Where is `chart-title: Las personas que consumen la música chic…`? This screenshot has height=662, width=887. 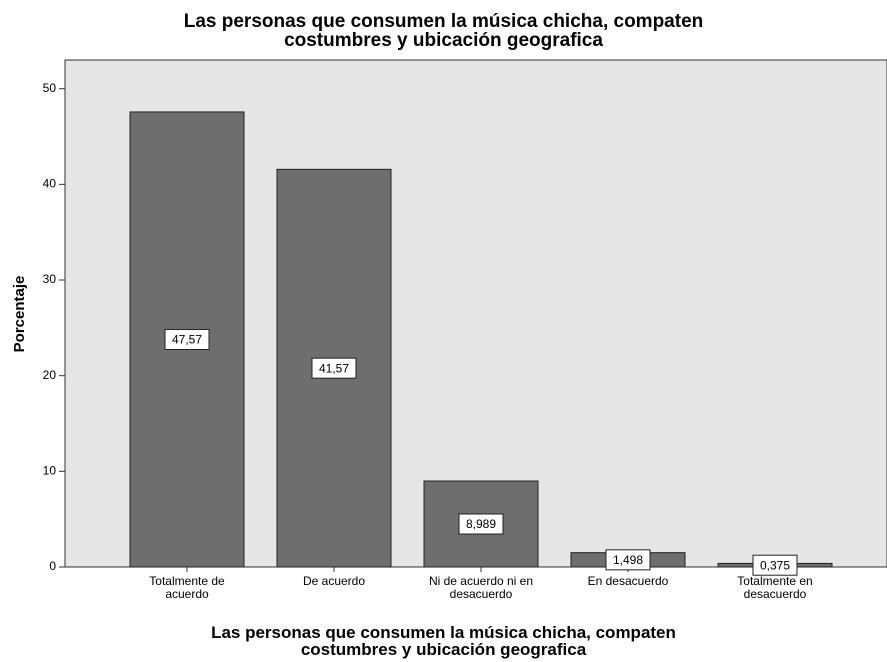
chart-title: Las personas que consumen la música chic… is located at coordinates (443, 31).